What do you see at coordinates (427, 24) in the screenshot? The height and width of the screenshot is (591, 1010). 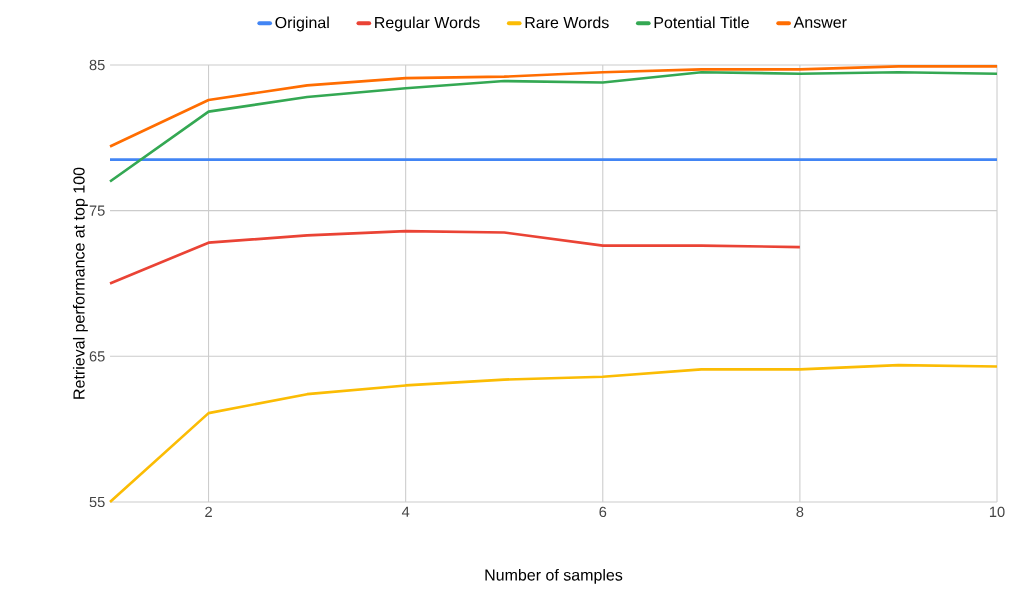 I see `legend-label: Regular Words` at bounding box center [427, 24].